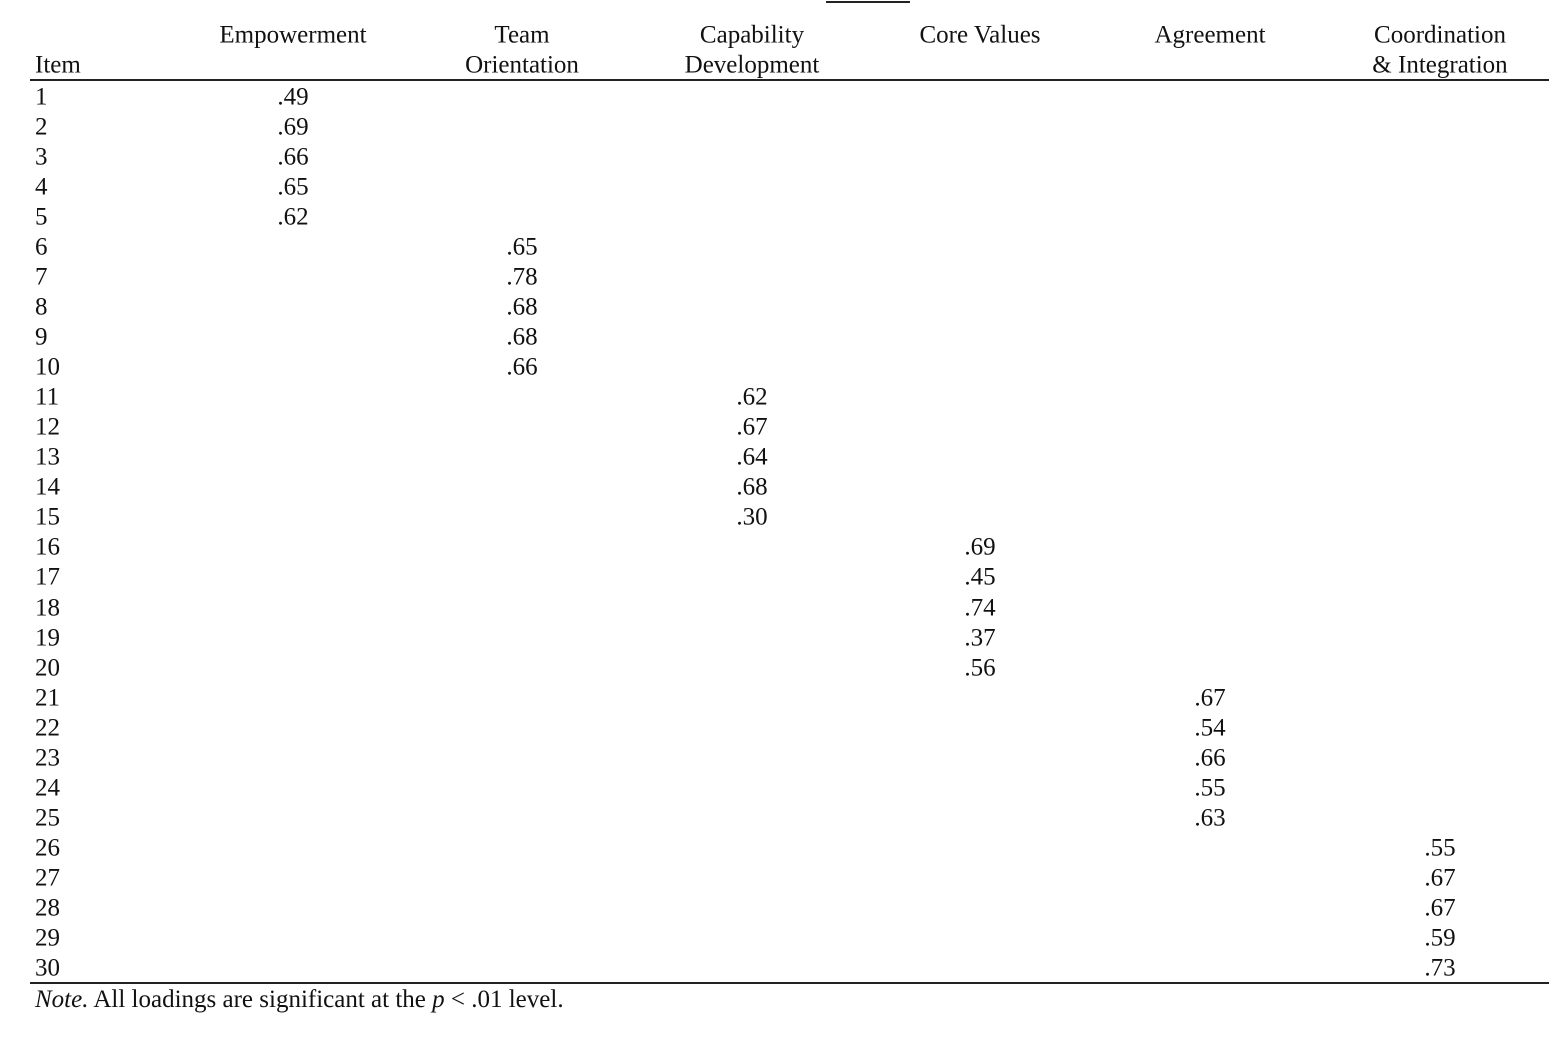  What do you see at coordinates (522, 35) in the screenshot?
I see `header-cell: Team` at bounding box center [522, 35].